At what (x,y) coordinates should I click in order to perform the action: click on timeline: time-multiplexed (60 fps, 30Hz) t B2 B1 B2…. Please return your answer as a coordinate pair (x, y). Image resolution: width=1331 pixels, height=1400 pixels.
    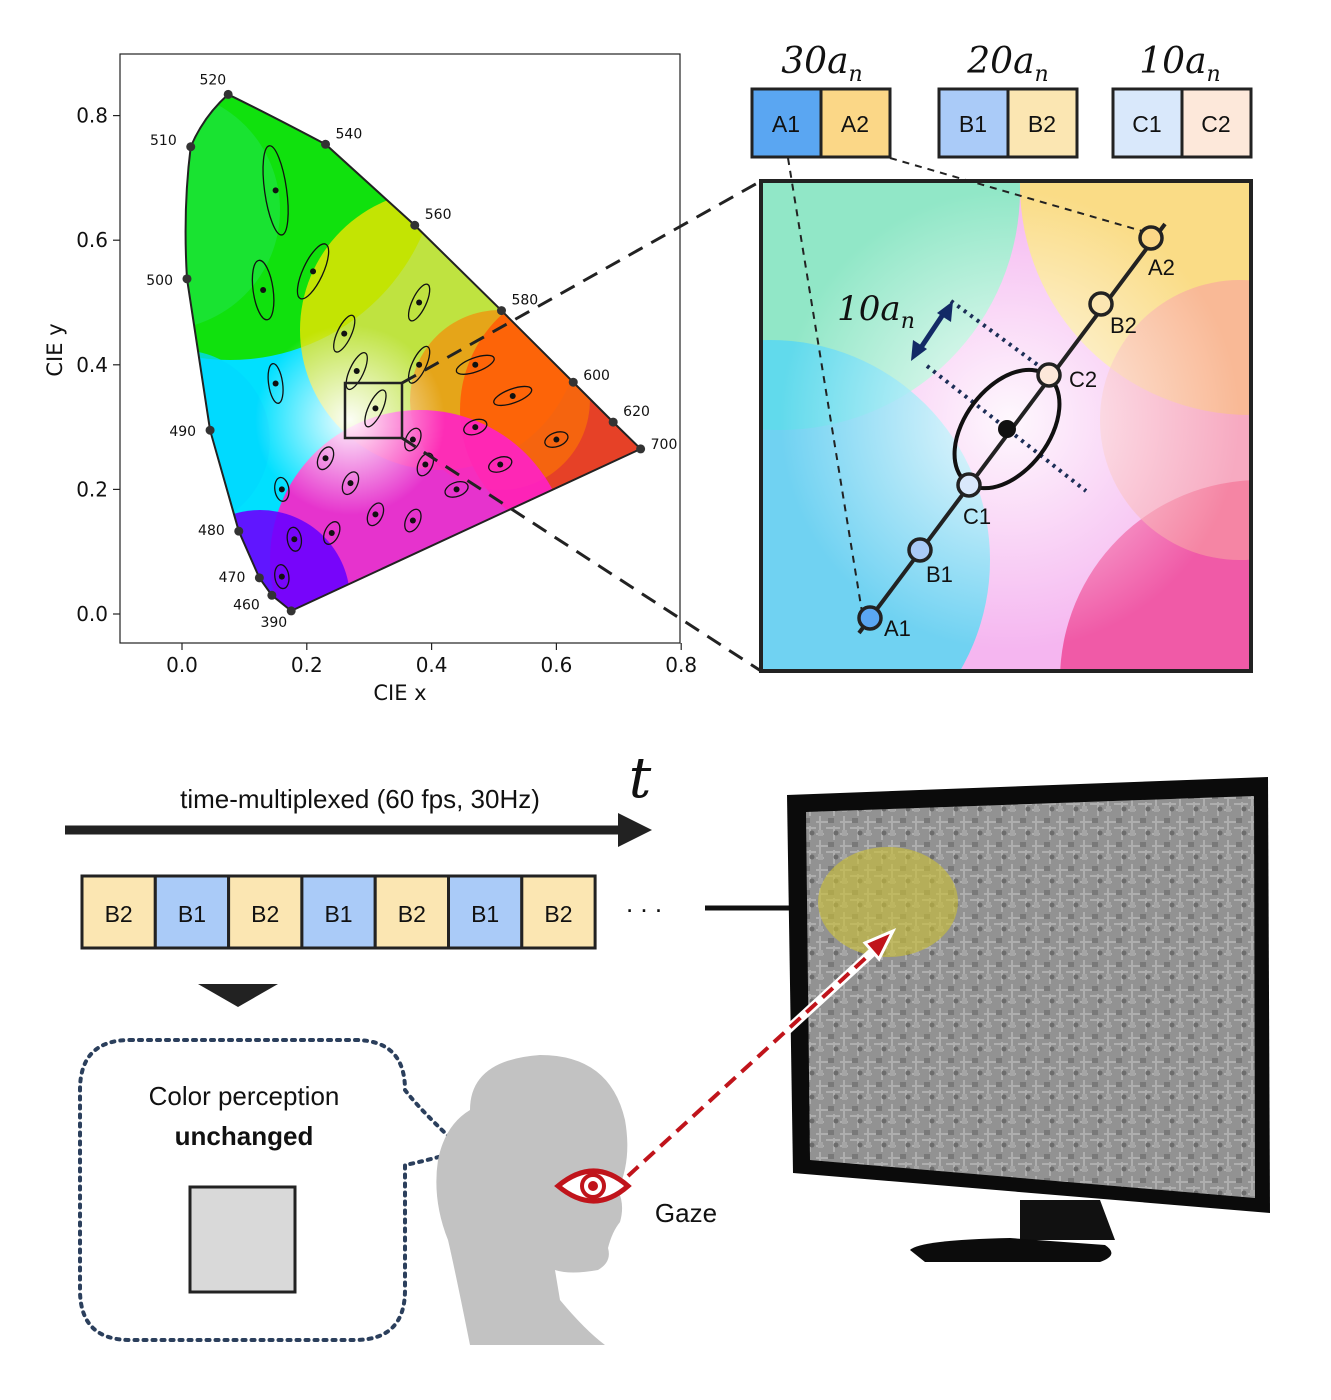
    Looking at the image, I should click on (363, 876).